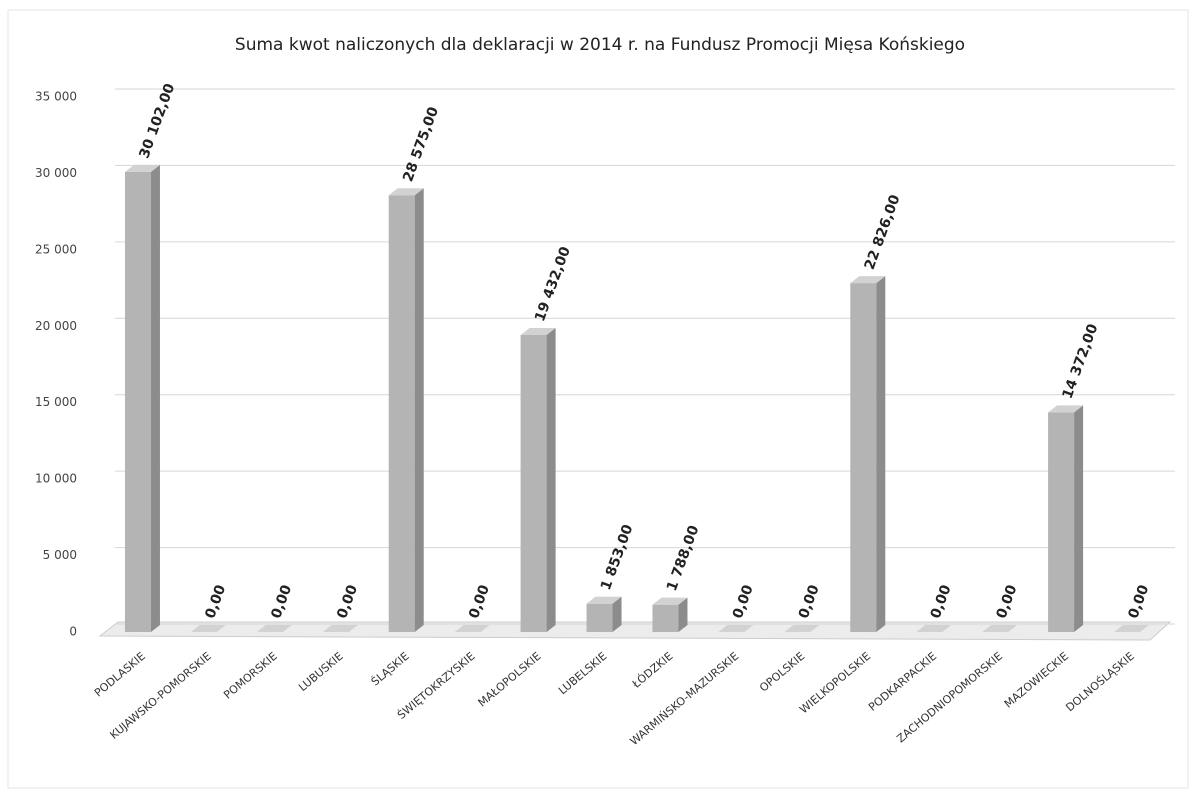 The width and height of the screenshot is (1200, 794). What do you see at coordinates (56, 479) in the screenshot?
I see `y-tick-label: 10 000` at bounding box center [56, 479].